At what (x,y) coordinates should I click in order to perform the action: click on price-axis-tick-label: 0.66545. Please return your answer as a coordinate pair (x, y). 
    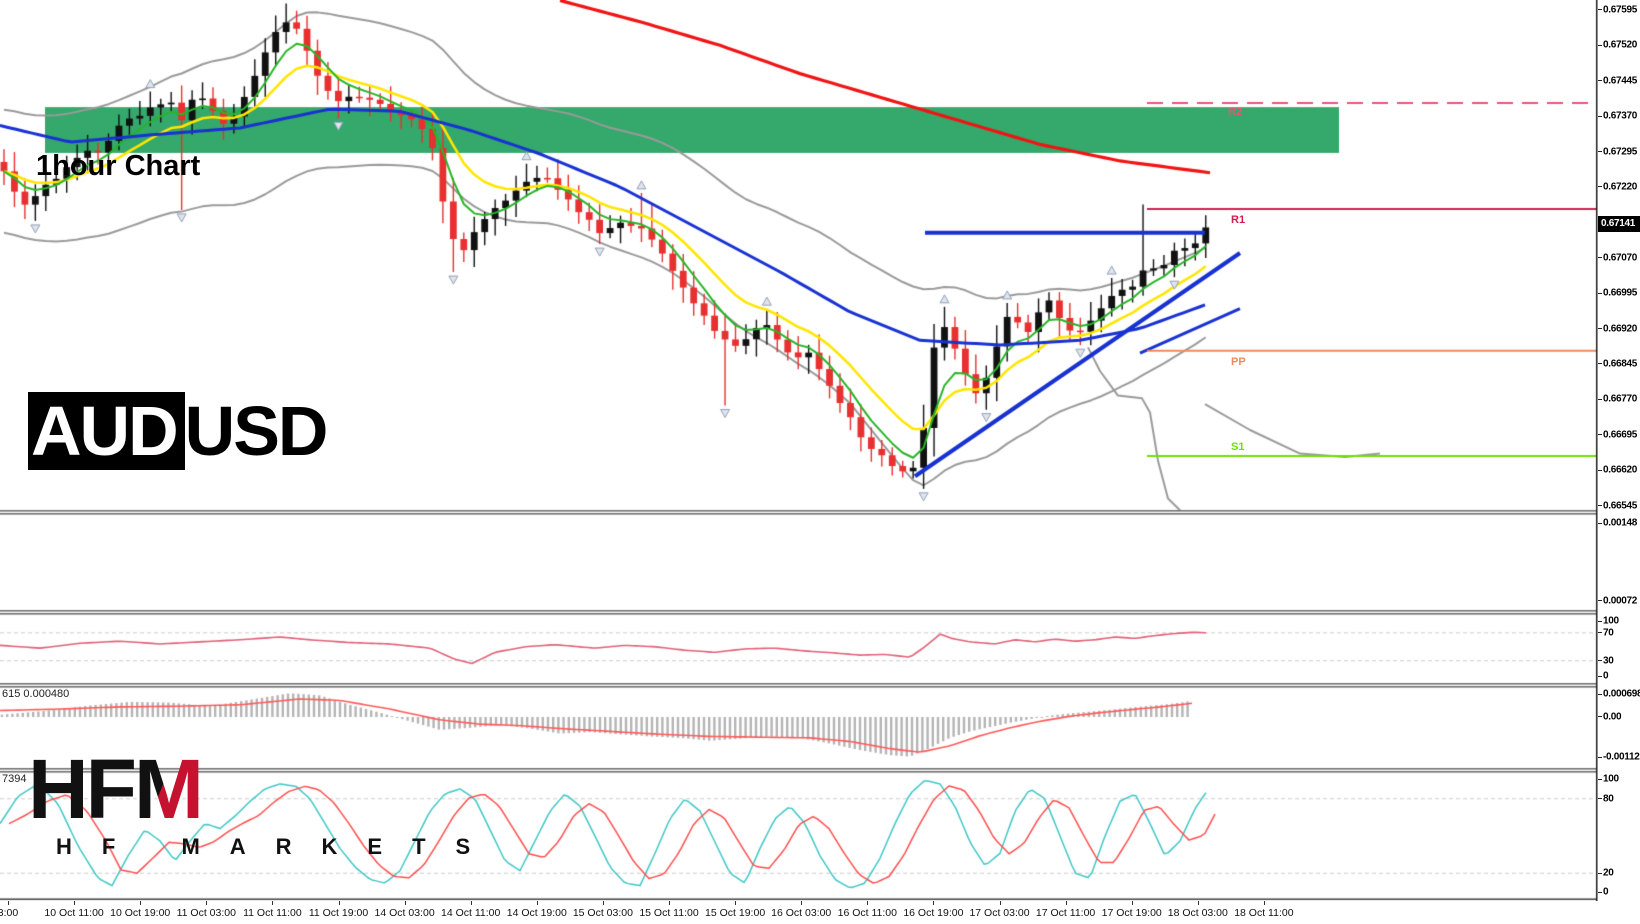
    Looking at the image, I should click on (1620, 505).